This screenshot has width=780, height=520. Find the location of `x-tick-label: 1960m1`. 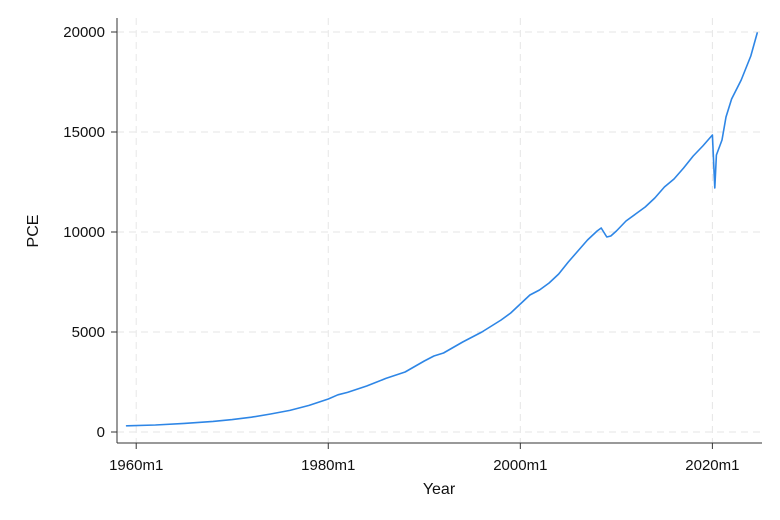

x-tick-label: 1960m1 is located at coordinates (136, 465).